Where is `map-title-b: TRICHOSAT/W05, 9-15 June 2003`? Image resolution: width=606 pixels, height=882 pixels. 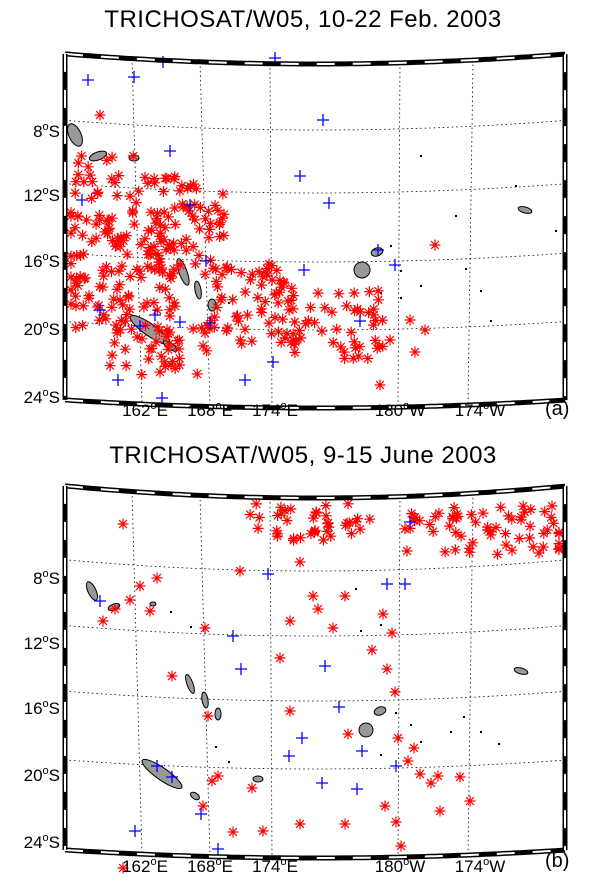 map-title-b: TRICHOSAT/W05, 9-15 June 2003 is located at coordinates (303, 455).